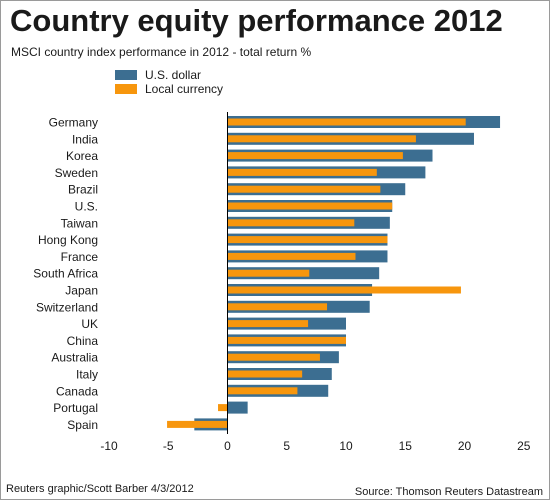 The height and width of the screenshot is (500, 550). Describe the element at coordinates (82, 425) in the screenshot. I see `category-label-spain: Spain` at that location.